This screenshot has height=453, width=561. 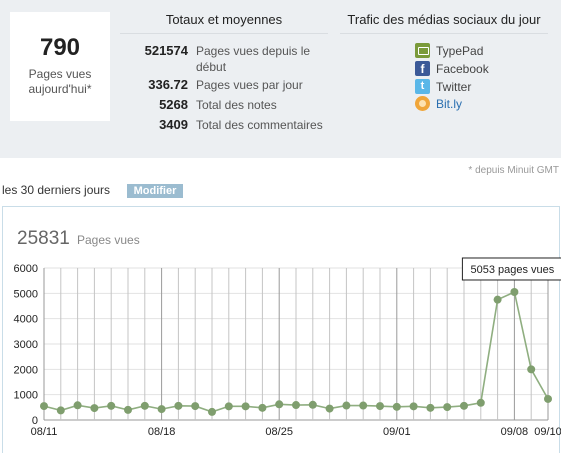 What do you see at coordinates (35, 421) in the screenshot?
I see `y-tick-label: 0` at bounding box center [35, 421].